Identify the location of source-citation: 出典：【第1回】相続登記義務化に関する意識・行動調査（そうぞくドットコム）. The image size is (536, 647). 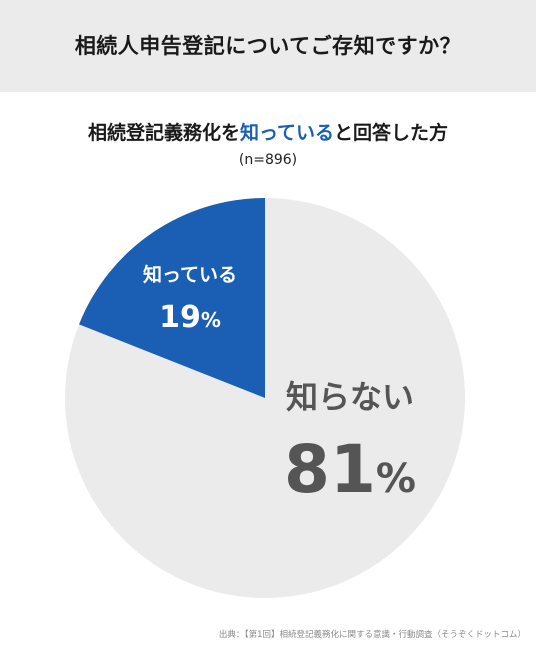
(372, 635).